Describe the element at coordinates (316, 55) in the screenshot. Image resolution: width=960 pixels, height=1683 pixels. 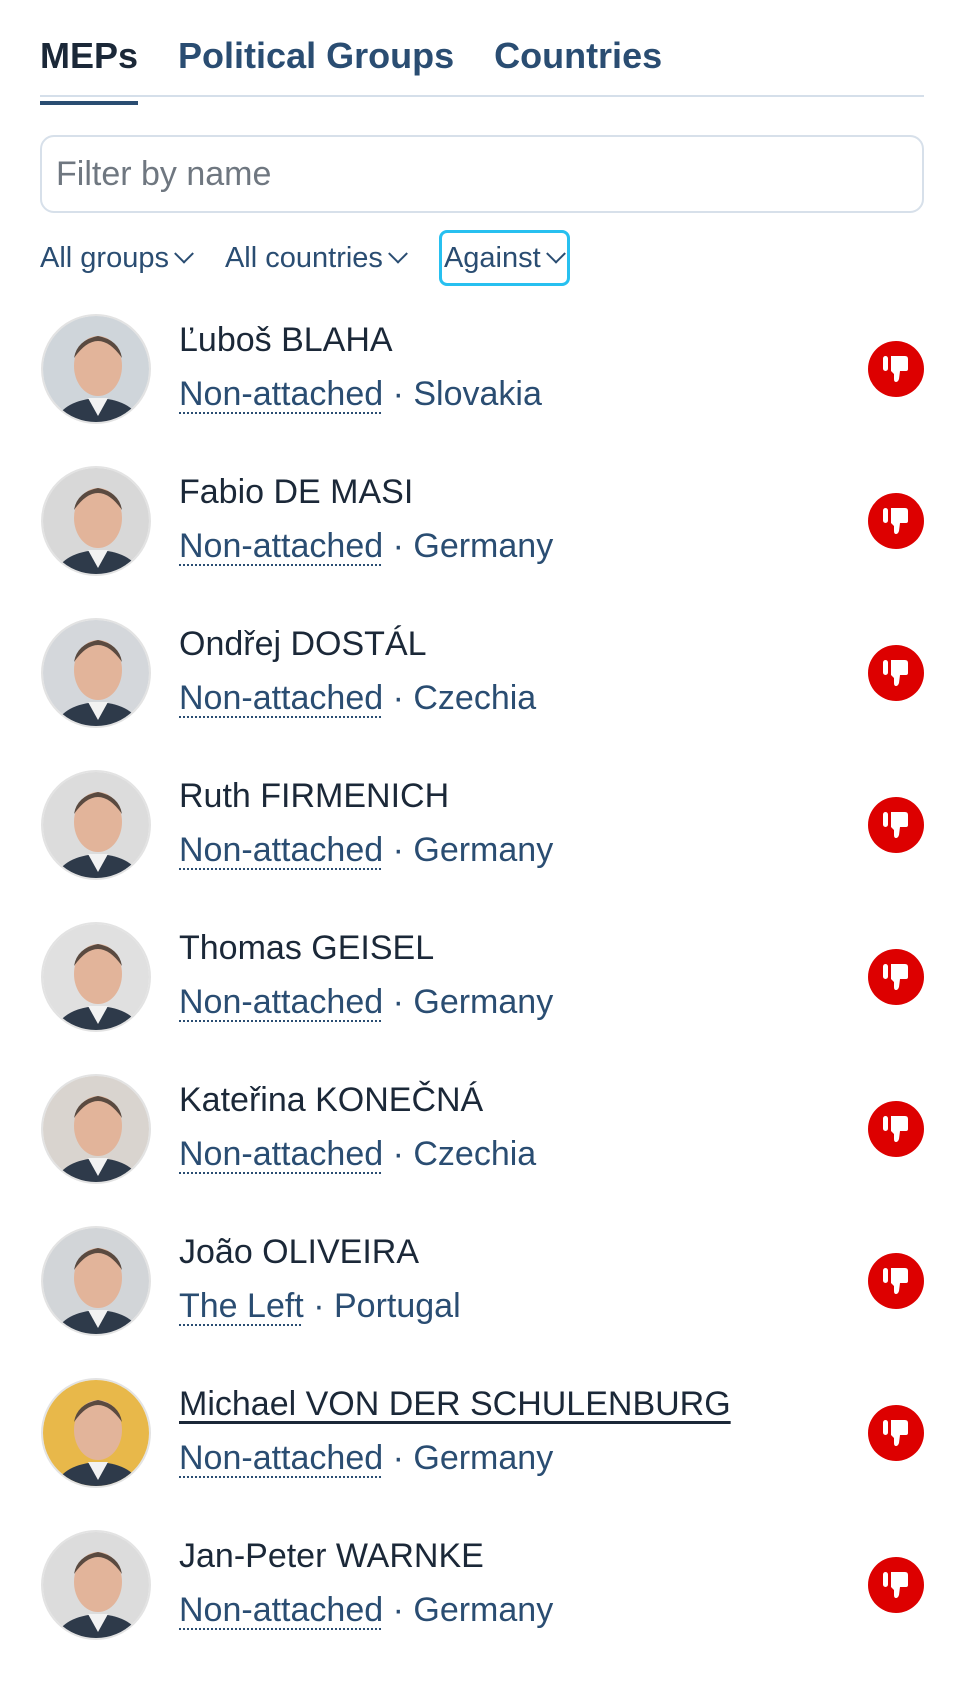
I see `tab-political-groups: Political Groups` at that location.